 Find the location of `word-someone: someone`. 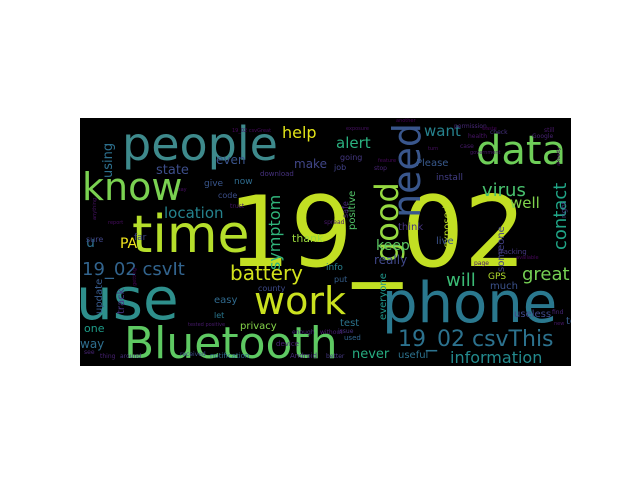

word-someone: someone is located at coordinates (501, 249).